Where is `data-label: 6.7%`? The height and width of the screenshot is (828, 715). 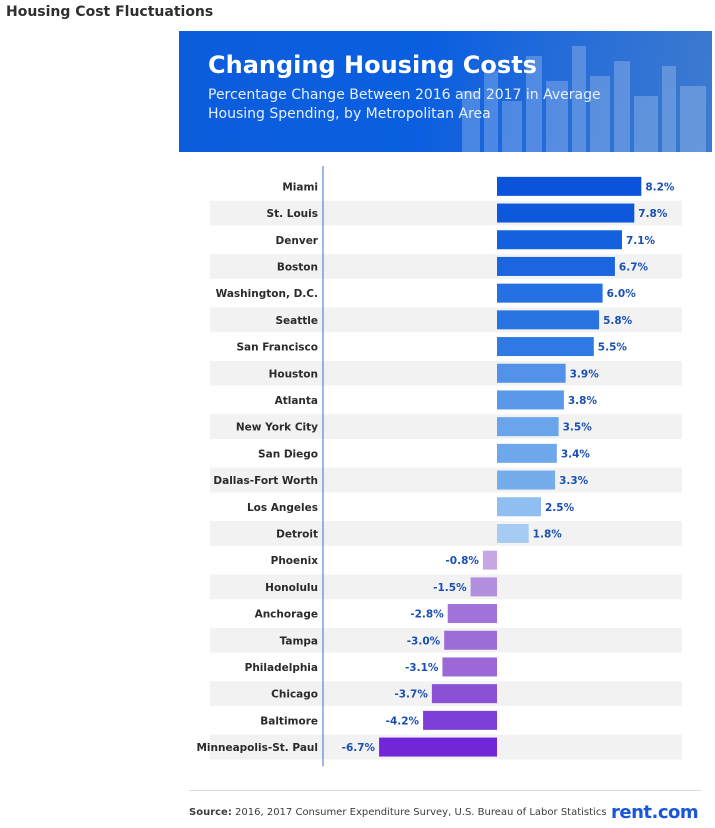
data-label: 6.7% is located at coordinates (634, 267).